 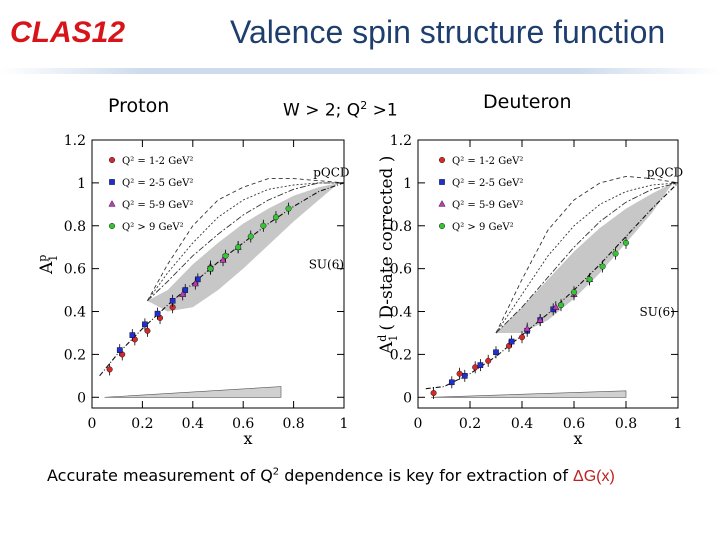 What do you see at coordinates (626, 424) in the screenshot?
I see `deuteron-x-tick-label: 0.8` at bounding box center [626, 424].